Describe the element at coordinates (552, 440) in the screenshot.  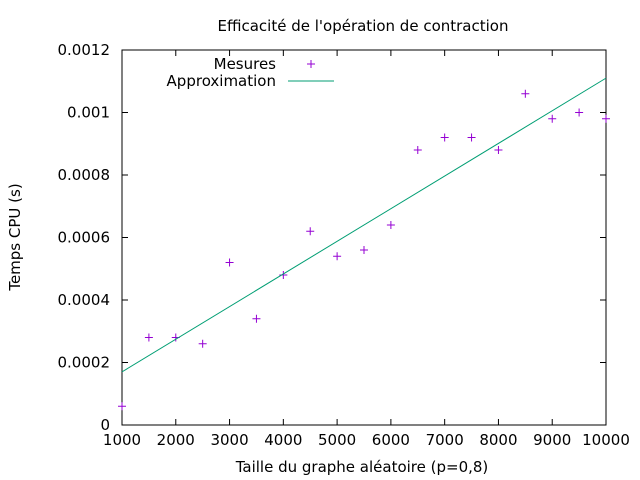
I see `x-tick-label: 9000` at that location.